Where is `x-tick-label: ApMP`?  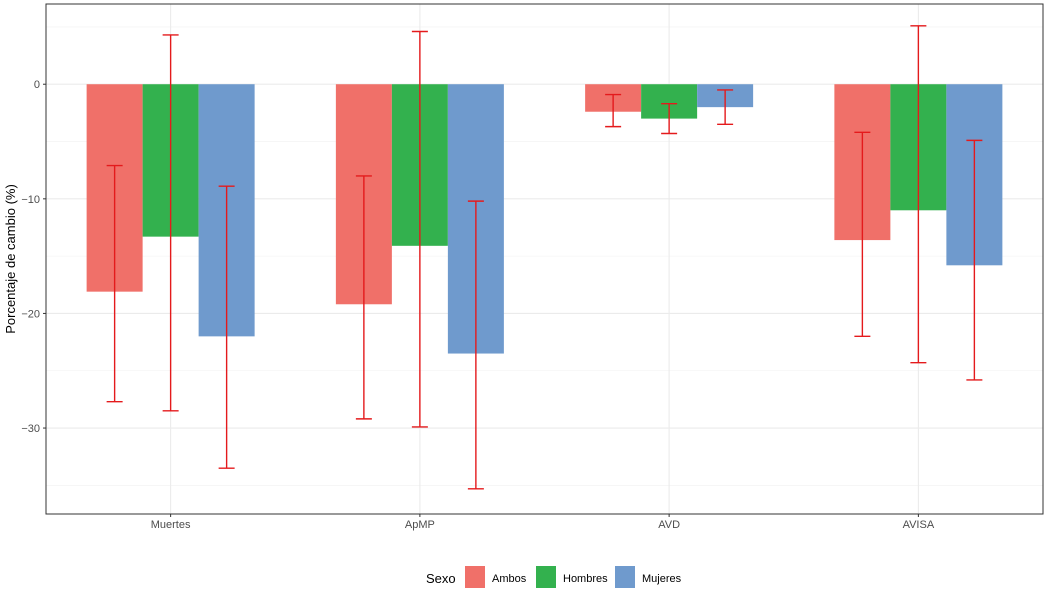 x-tick-label: ApMP is located at coordinates (420, 525).